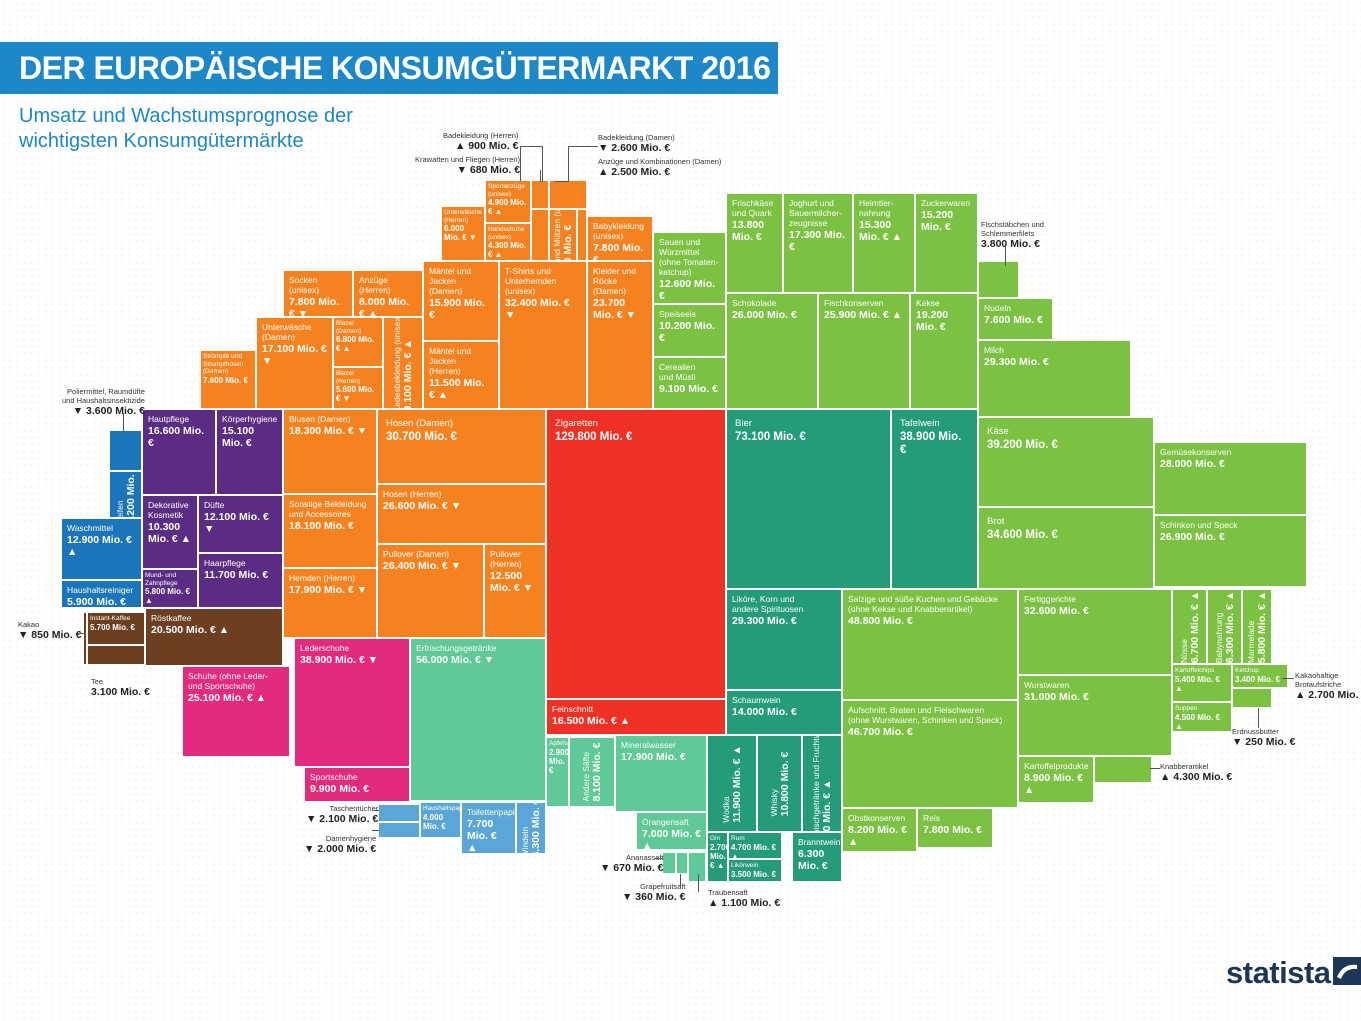 This screenshot has height=1021, width=1361. What do you see at coordinates (756, 700) in the screenshot?
I see `tile-label: Schaumwein` at bounding box center [756, 700].